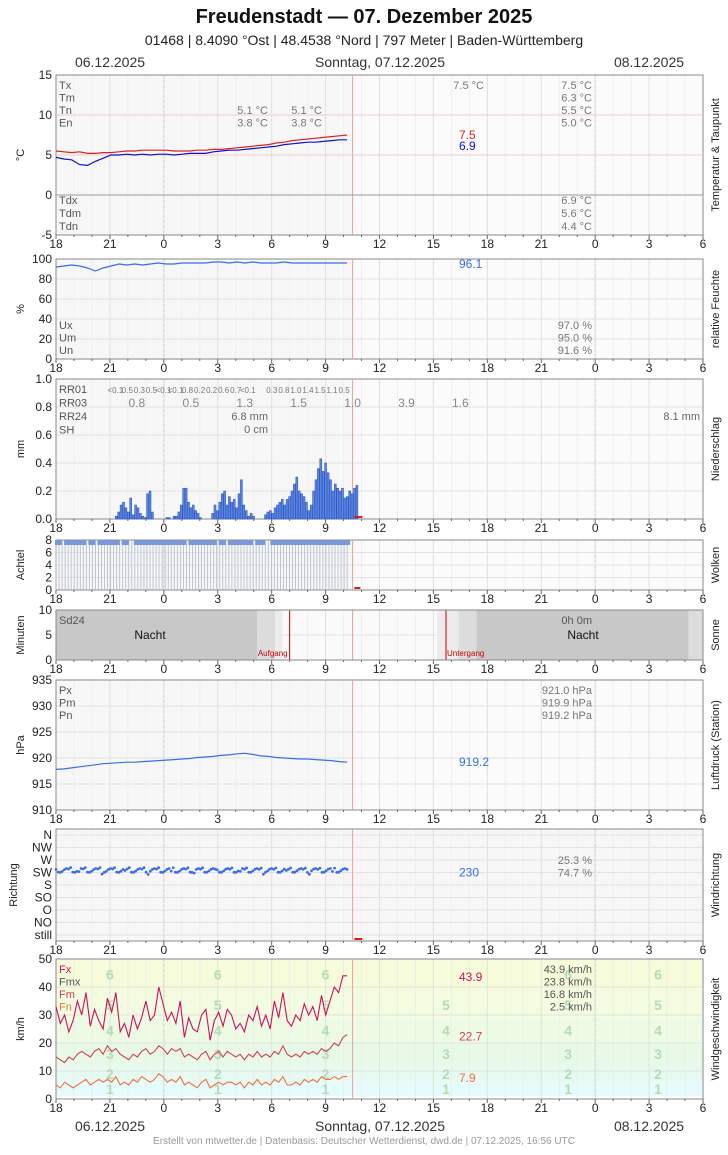 This screenshot has width=728, height=1155. Describe the element at coordinates (474, 762) in the screenshot. I see `pressure-last-value: 919.2` at that location.